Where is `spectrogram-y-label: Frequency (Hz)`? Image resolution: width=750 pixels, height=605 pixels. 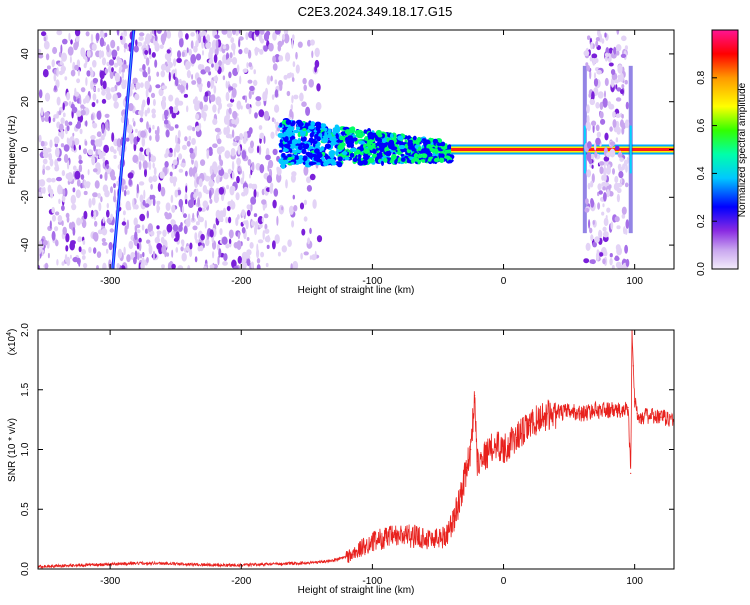
spectrogram-y-label: Frequency (Hz) is located at coordinates (12, 150).